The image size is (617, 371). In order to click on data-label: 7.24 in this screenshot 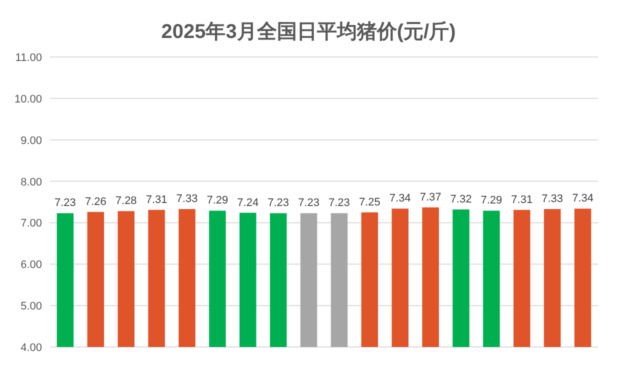, I will do `click(248, 202)`.